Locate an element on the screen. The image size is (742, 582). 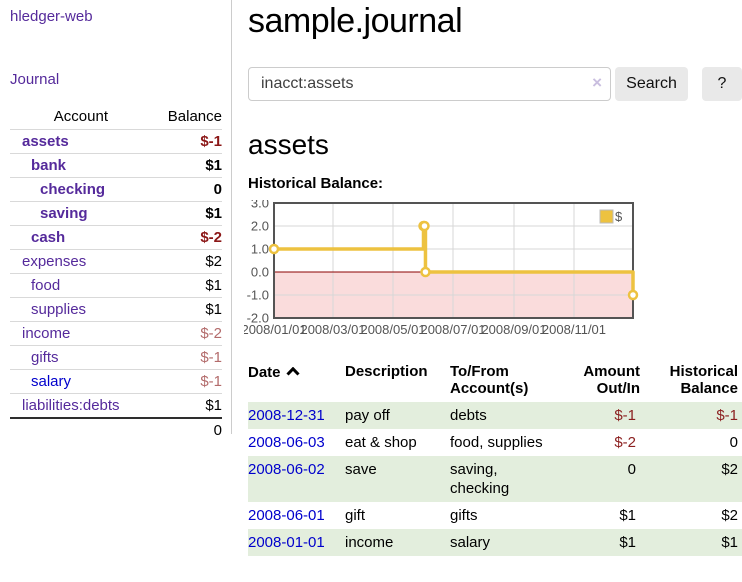
search-button: Search is located at coordinates (651, 84).